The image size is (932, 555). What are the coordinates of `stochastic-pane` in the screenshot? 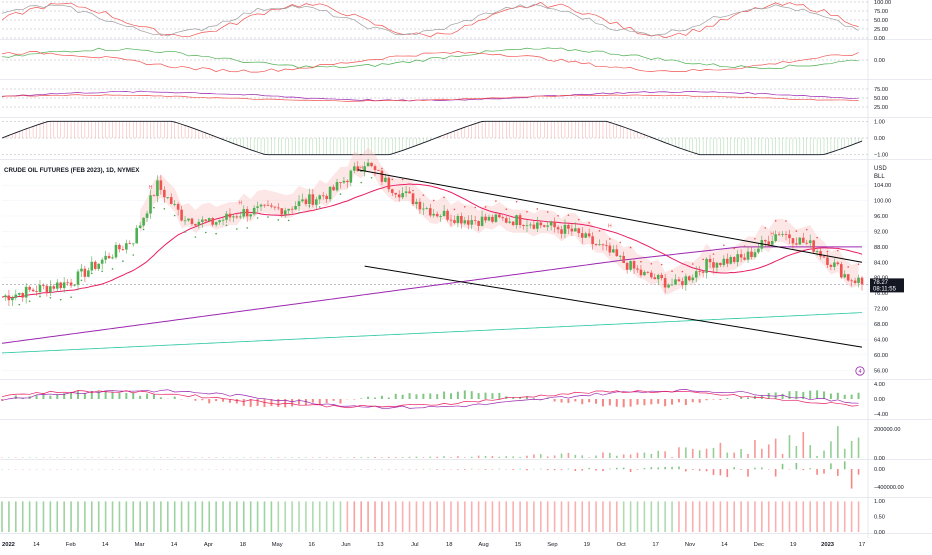 It's located at (435, 20).